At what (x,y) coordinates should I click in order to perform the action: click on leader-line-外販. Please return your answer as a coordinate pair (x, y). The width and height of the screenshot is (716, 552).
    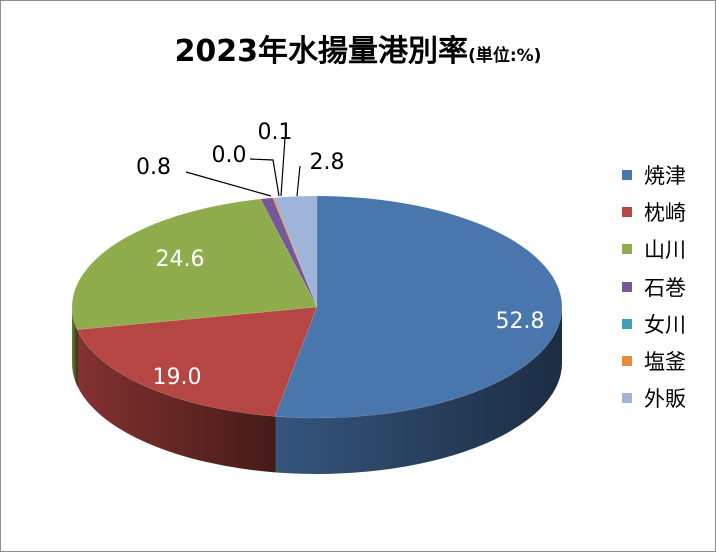
    Looking at the image, I should click on (298, 181).